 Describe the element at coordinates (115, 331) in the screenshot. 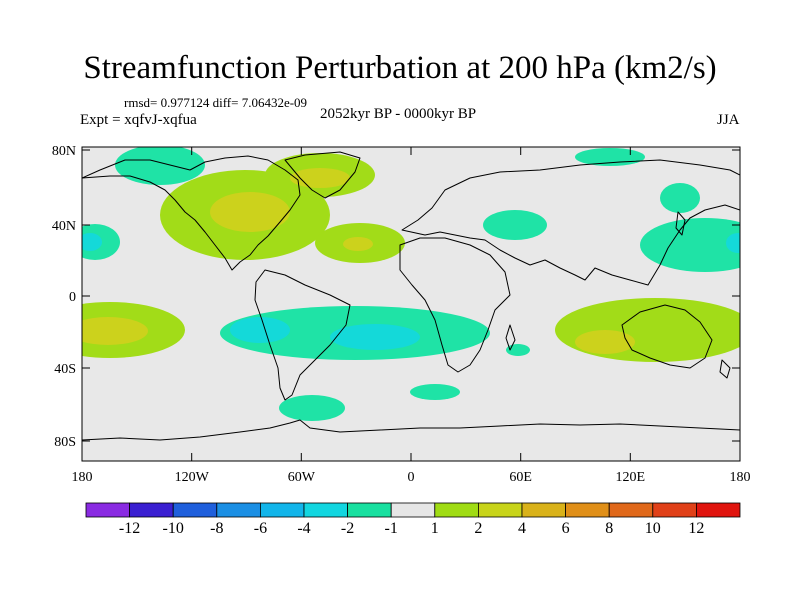

I see `positive-core-south-pacific-west` at that location.